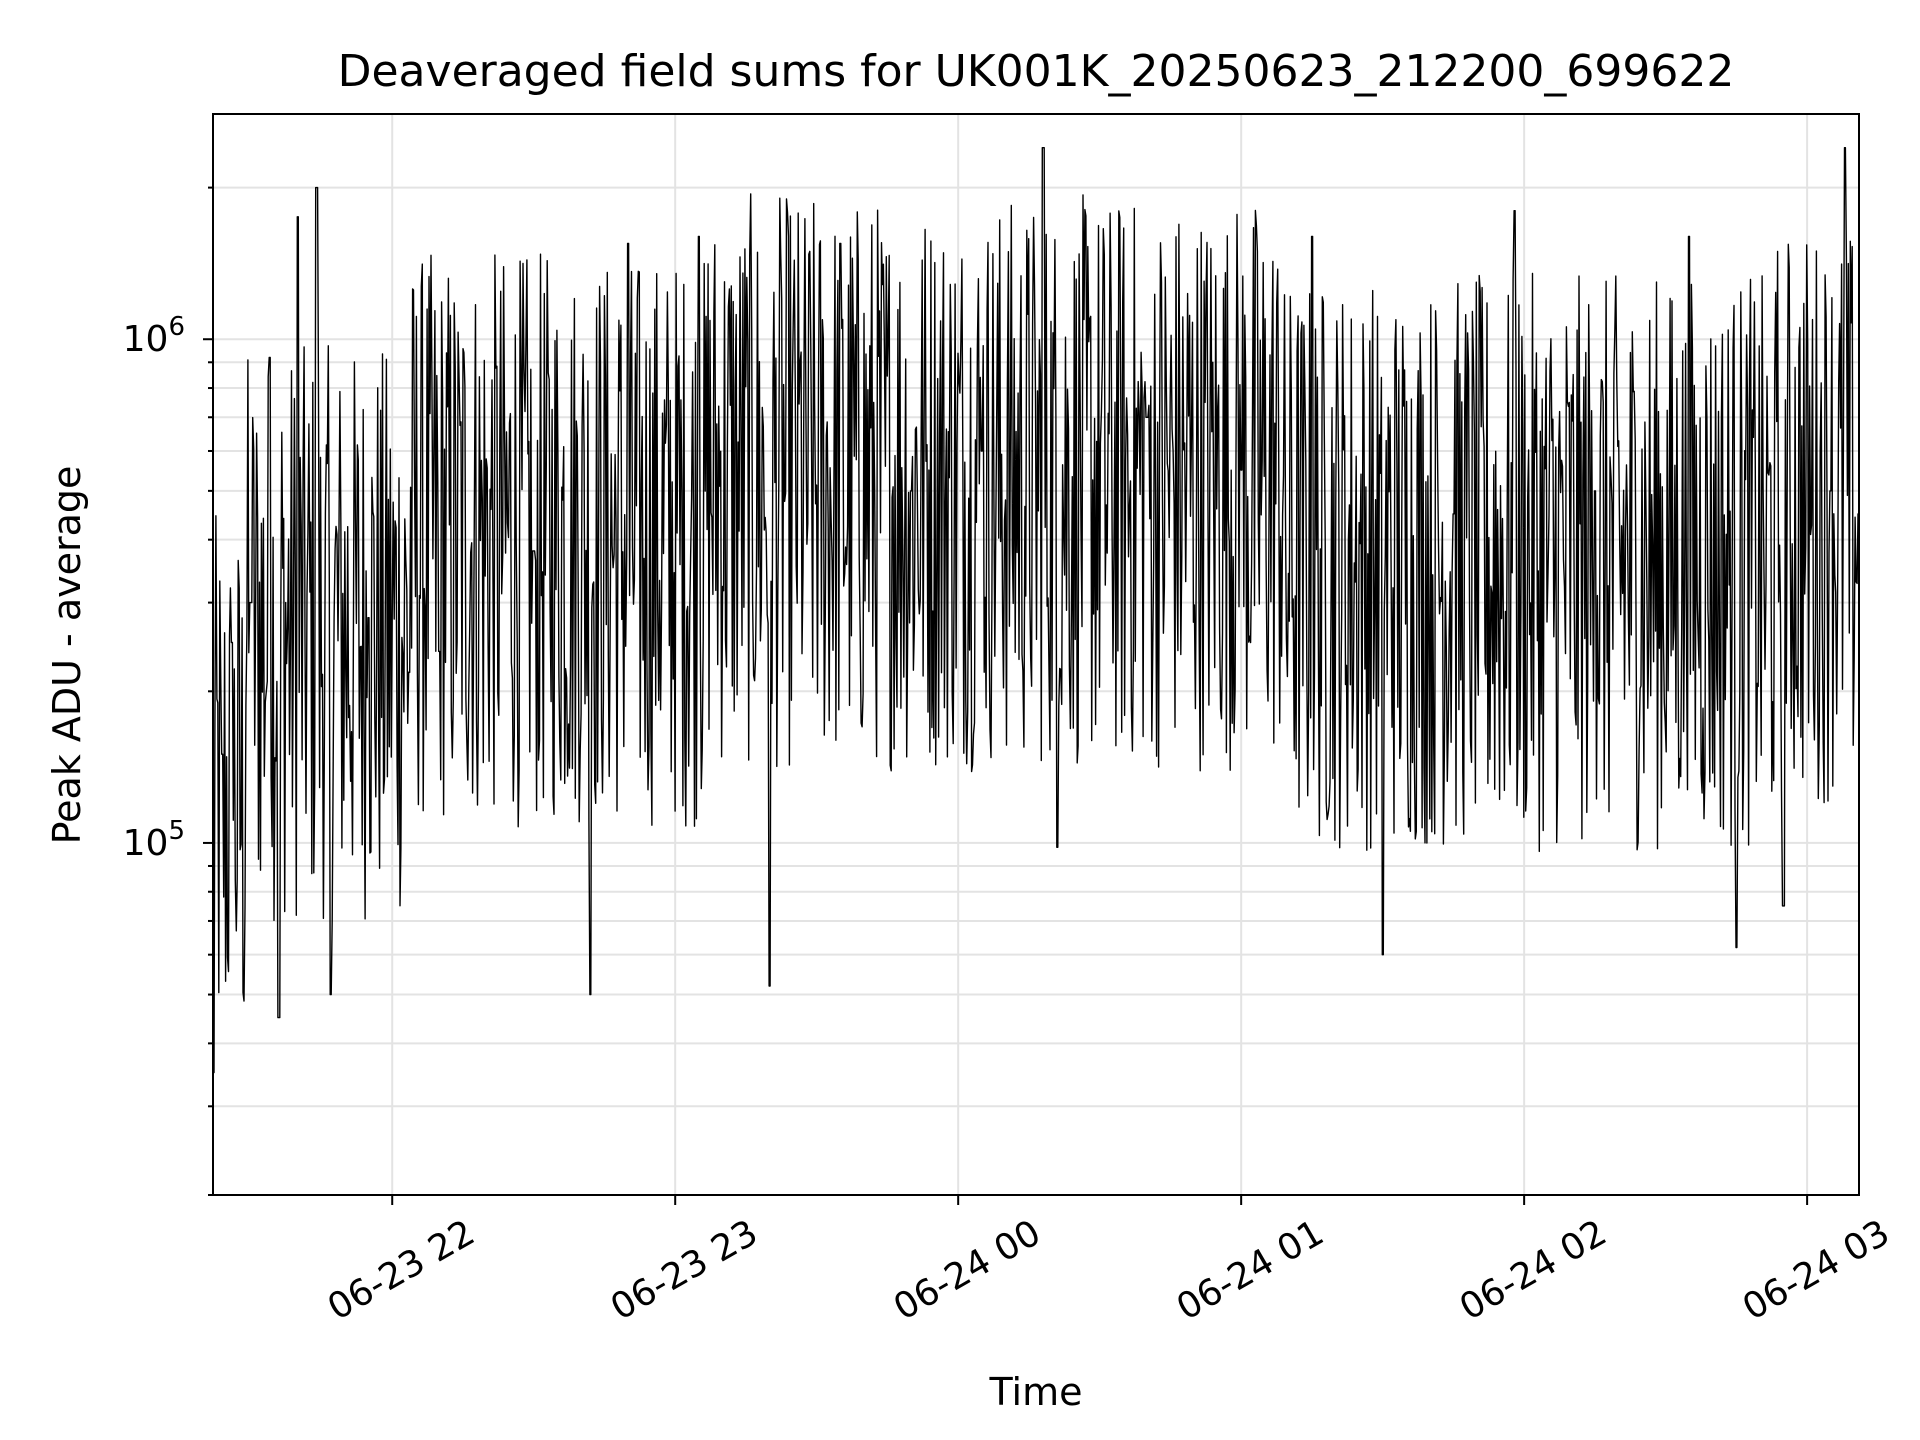 This screenshot has height=1440, width=1920. Describe the element at coordinates (401, 1270) in the screenshot. I see `x-tick-label: 06-23 22` at that location.